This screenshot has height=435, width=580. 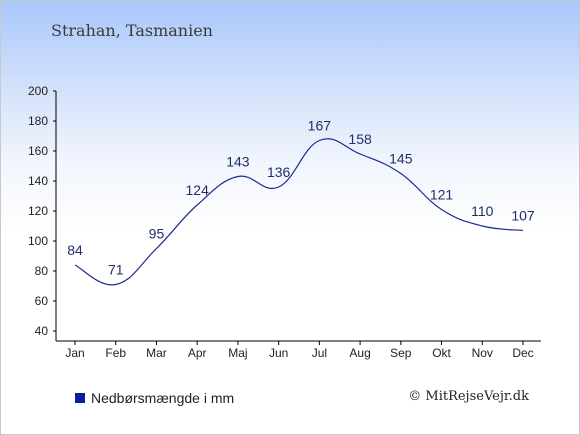 What do you see at coordinates (132, 30) in the screenshot?
I see `chart-title: Strahan, Tasmanien` at bounding box center [132, 30].